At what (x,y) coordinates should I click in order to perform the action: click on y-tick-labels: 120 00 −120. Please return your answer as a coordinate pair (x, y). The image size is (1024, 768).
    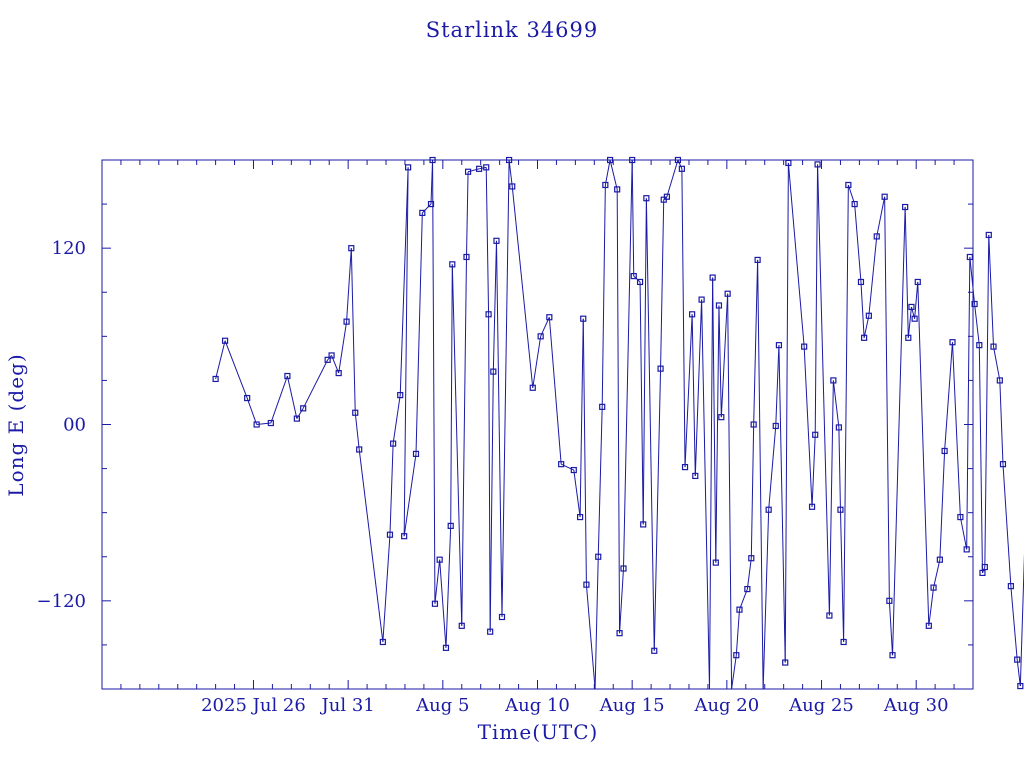
    Looking at the image, I should click on (61, 425).